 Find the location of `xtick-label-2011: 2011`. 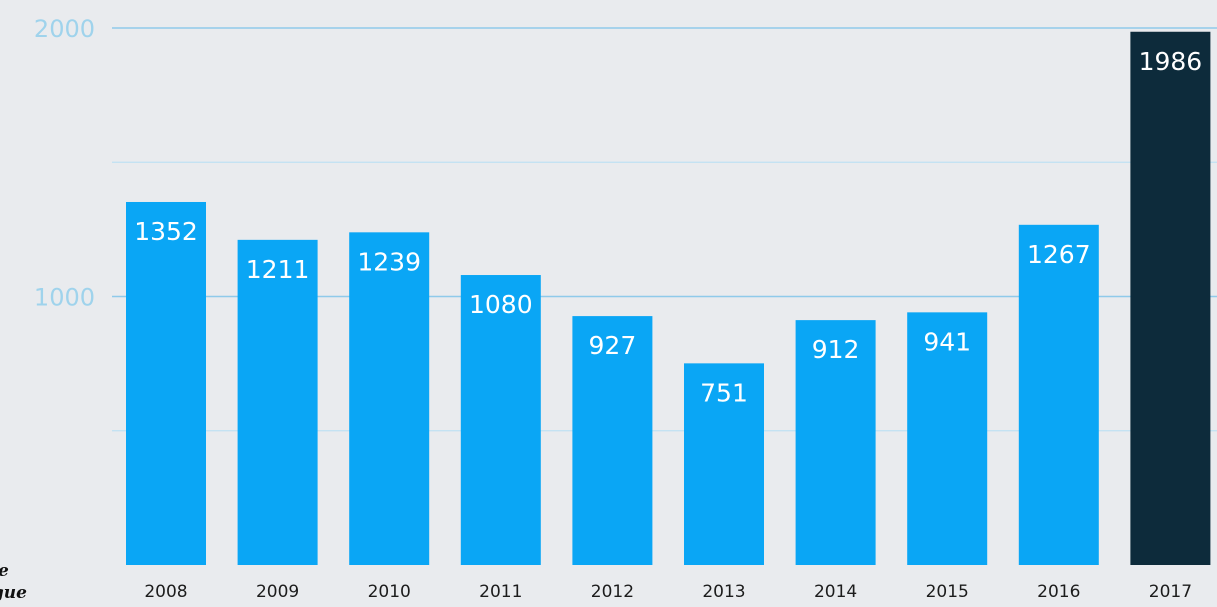

xtick-label-2011: 2011 is located at coordinates (500, 592).